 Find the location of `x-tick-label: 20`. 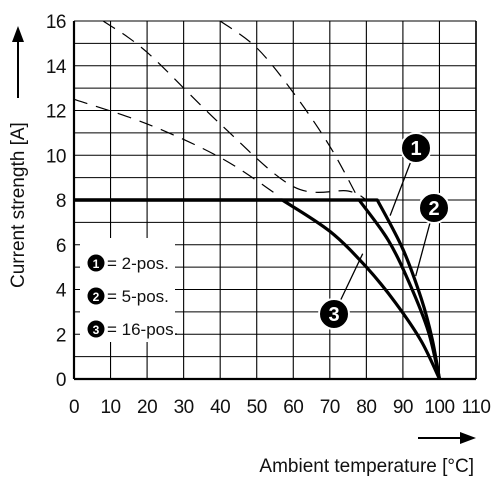

x-tick-label: 20 is located at coordinates (147, 407).